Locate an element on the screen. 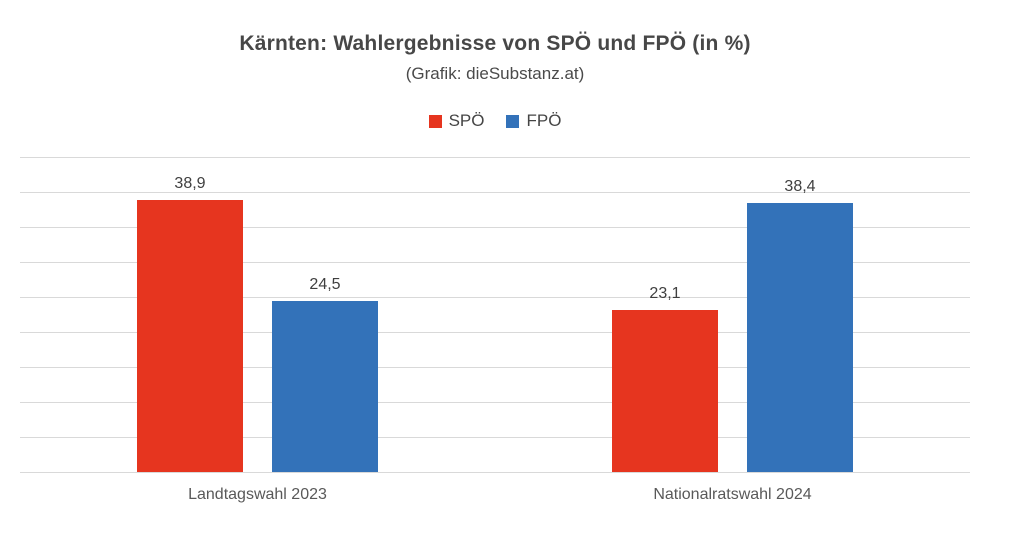 This screenshot has height=537, width=1024. bar-series1-cat0 is located at coordinates (325, 386).